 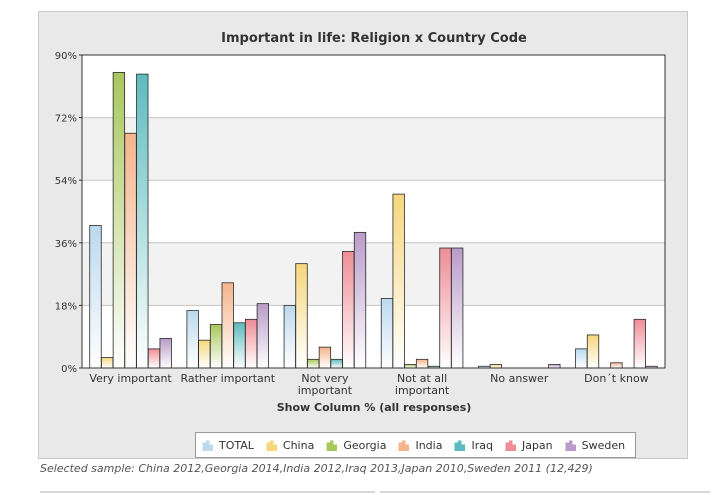 I want to click on legend-item-total: TOTAL, so click(x=228, y=445).